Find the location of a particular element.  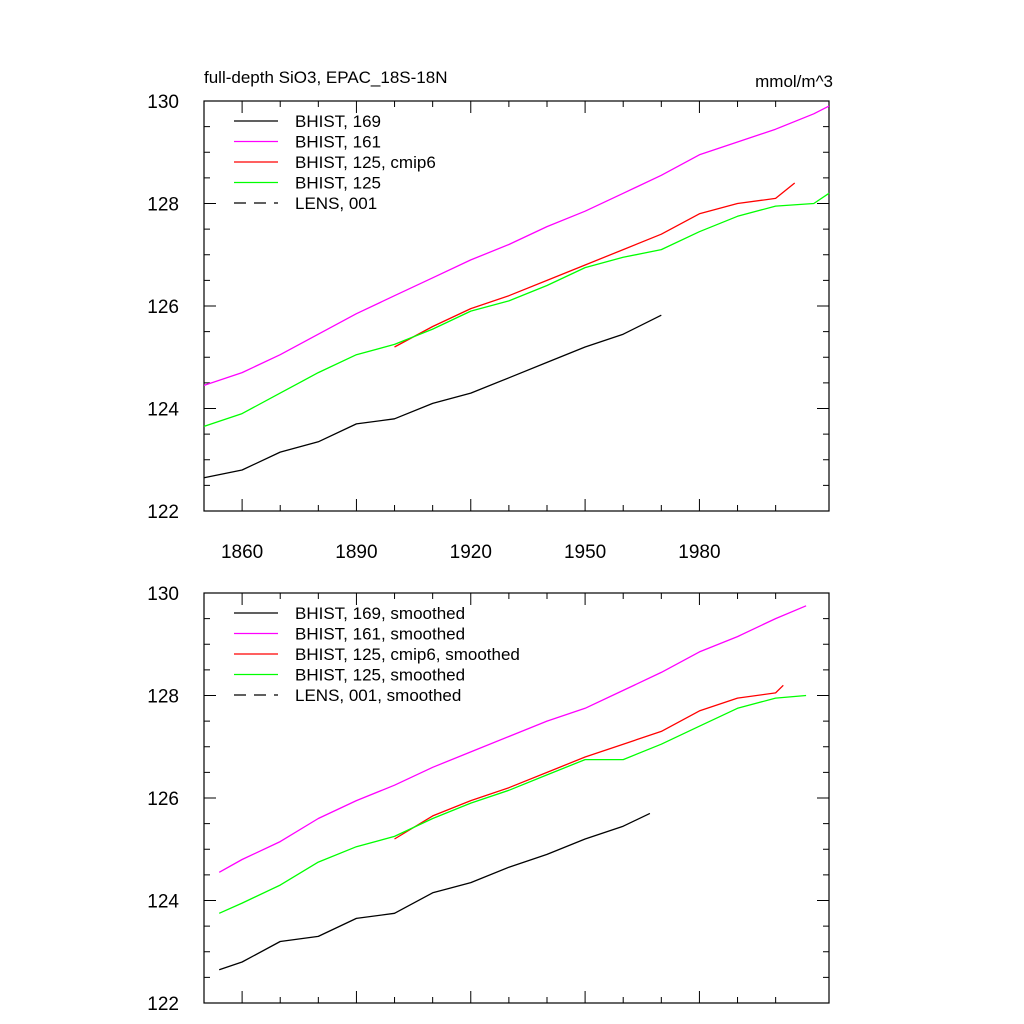

legend-label: LENS, 001, smoothed is located at coordinates (378, 695).